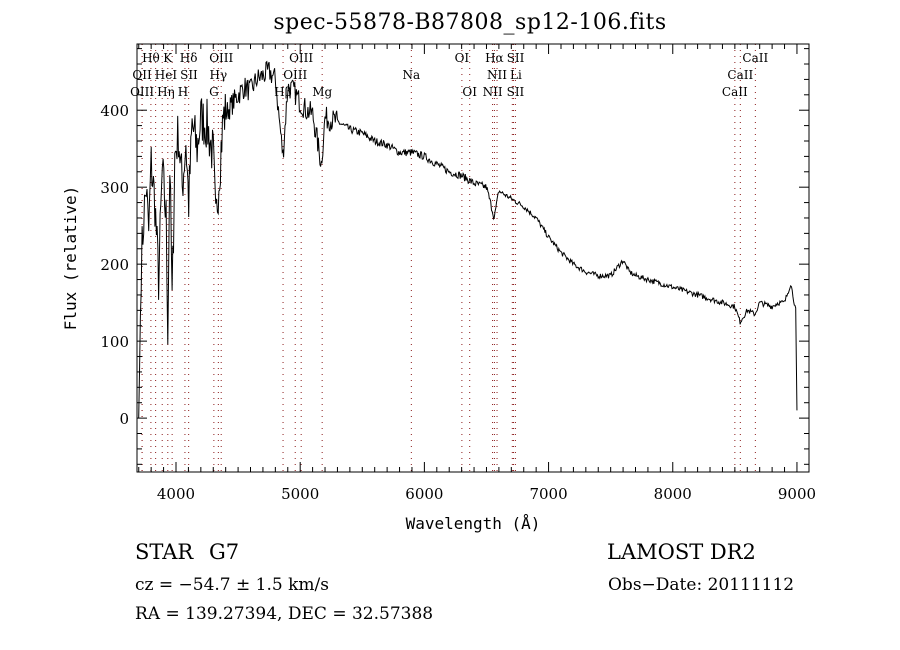  Describe the element at coordinates (176, 494) in the screenshot. I see `x-tick-label: 4000` at that location.